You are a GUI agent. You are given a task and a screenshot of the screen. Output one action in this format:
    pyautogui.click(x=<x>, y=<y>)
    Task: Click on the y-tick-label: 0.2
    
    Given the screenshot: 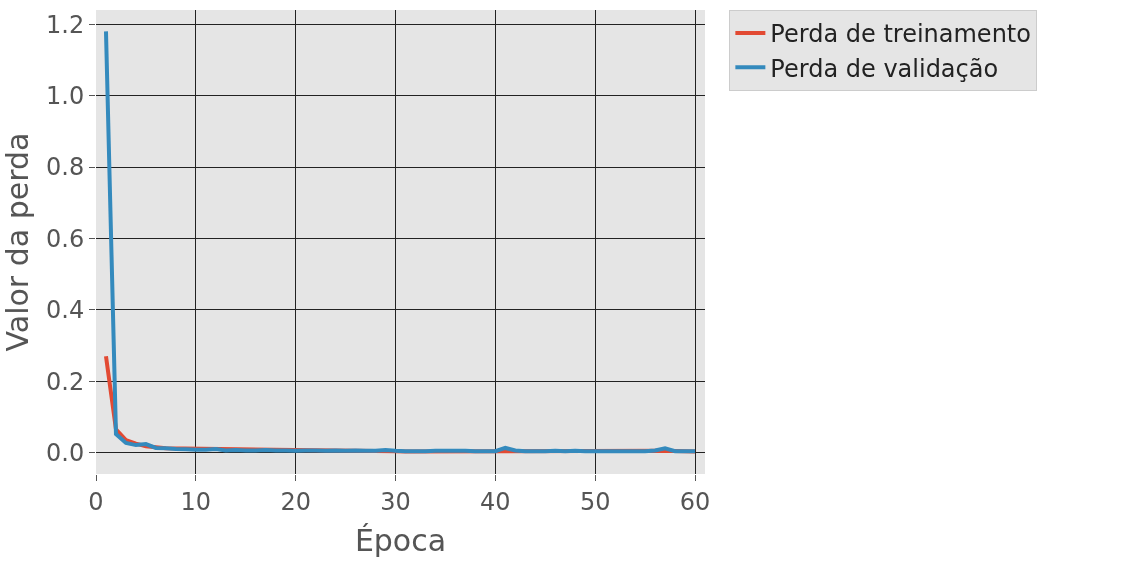 What is the action you would take?
    pyautogui.click(x=65, y=381)
    